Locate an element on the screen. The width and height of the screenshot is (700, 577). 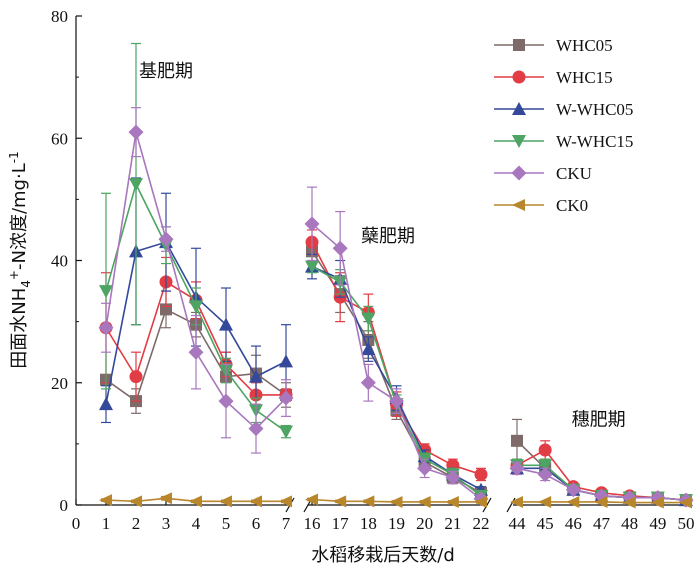
series-line is located at coordinates (396, 361).